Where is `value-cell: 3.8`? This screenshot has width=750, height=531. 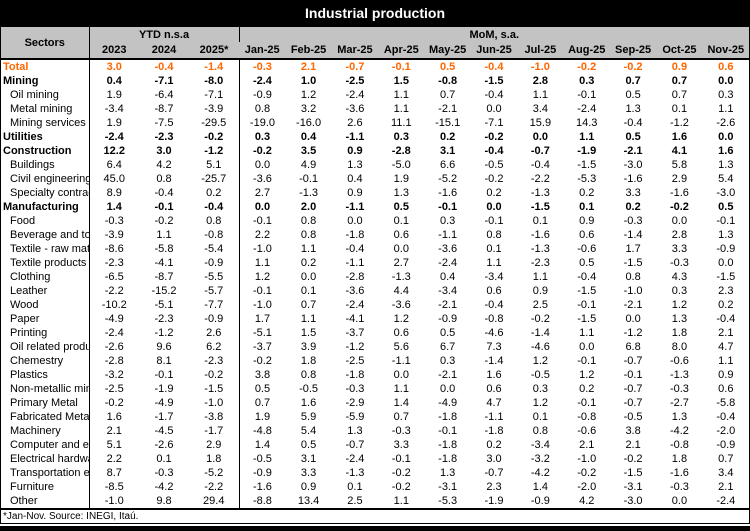 value-cell: 3.8 is located at coordinates (262, 375).